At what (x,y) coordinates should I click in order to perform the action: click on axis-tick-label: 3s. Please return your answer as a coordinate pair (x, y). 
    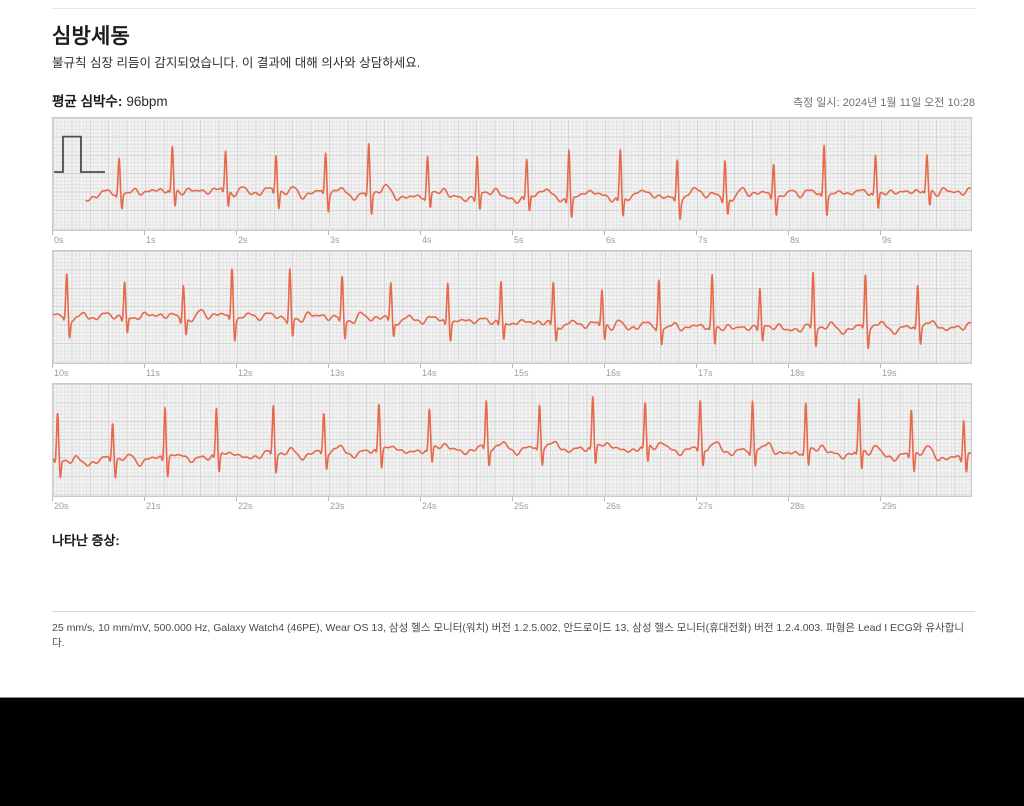
    Looking at the image, I should click on (335, 240).